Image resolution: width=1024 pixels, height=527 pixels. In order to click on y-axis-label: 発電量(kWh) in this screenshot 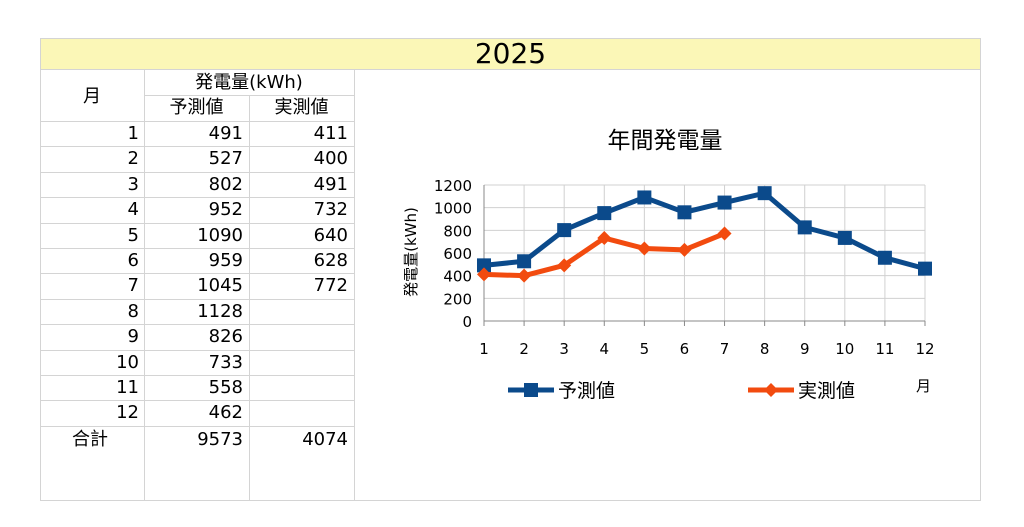, I will do `click(411, 252)`.